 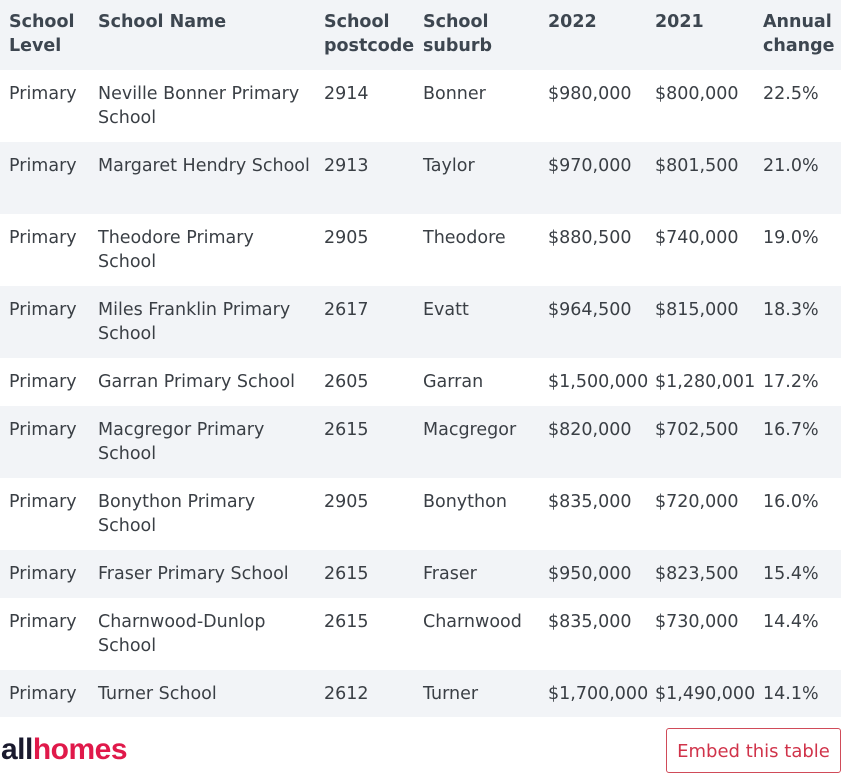 What do you see at coordinates (17, 749) in the screenshot?
I see `logo-text-all: all` at bounding box center [17, 749].